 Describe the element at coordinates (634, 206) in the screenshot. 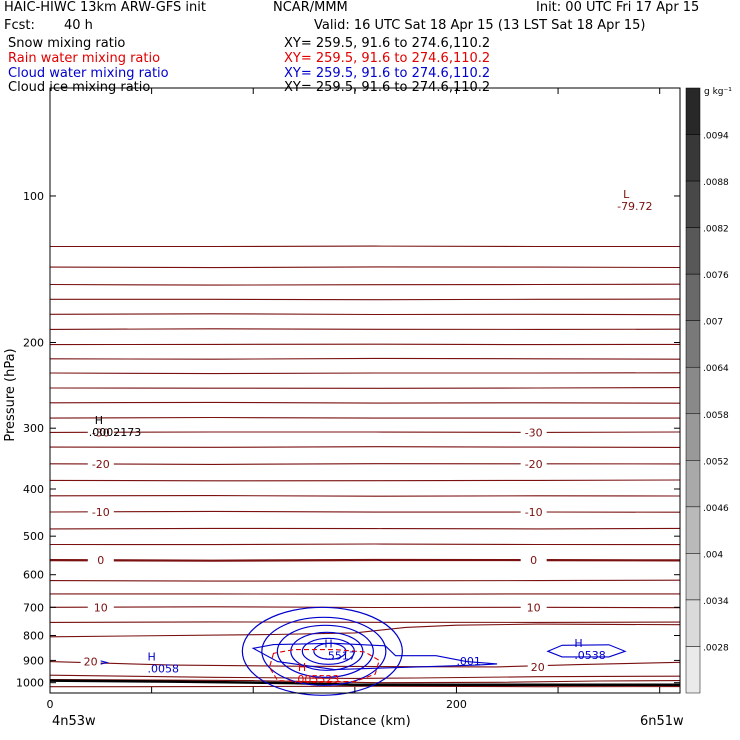

I see `ice-center-value: -79.72` at that location.